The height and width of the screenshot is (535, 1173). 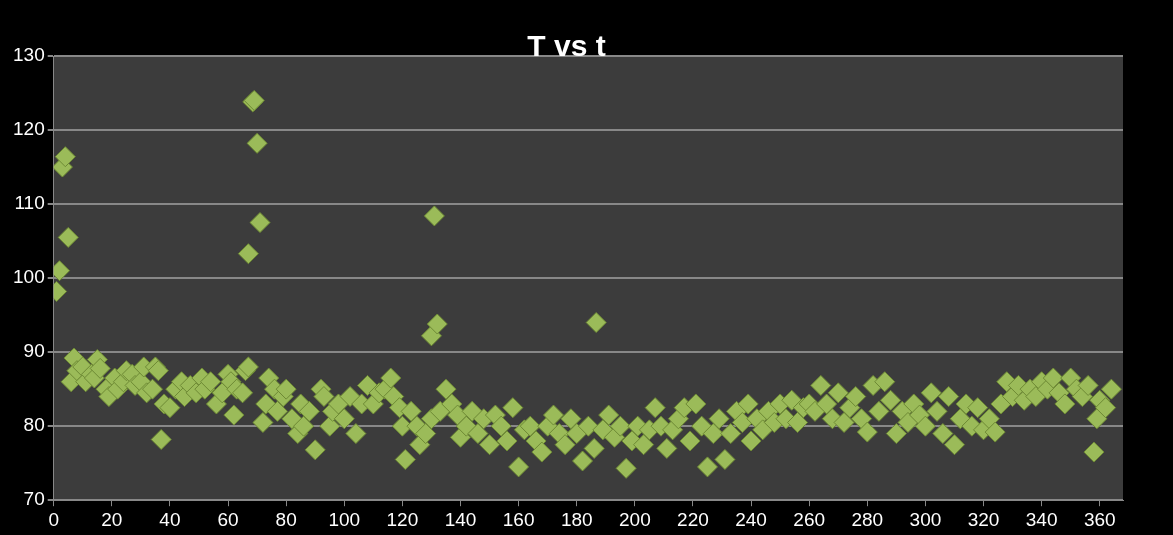 What do you see at coordinates (693, 519) in the screenshot?
I see `x-tick-label: 220` at bounding box center [693, 519].